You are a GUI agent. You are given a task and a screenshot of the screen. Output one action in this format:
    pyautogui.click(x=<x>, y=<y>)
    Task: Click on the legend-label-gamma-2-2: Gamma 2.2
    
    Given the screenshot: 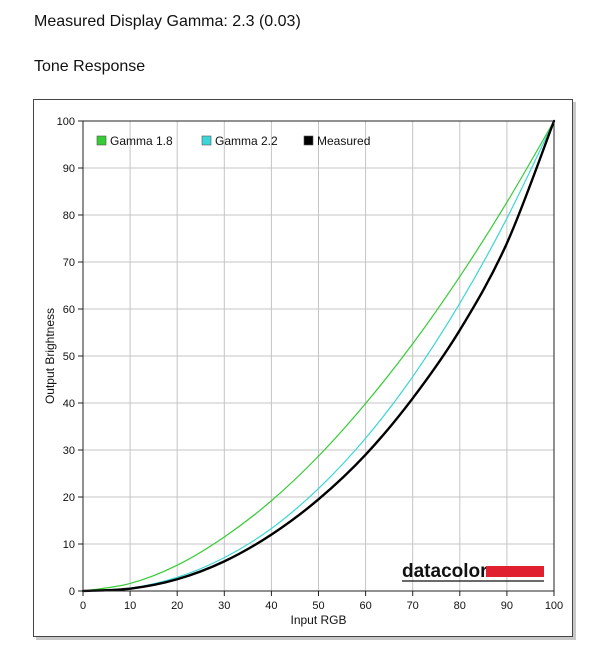 What is the action you would take?
    pyautogui.click(x=246, y=141)
    